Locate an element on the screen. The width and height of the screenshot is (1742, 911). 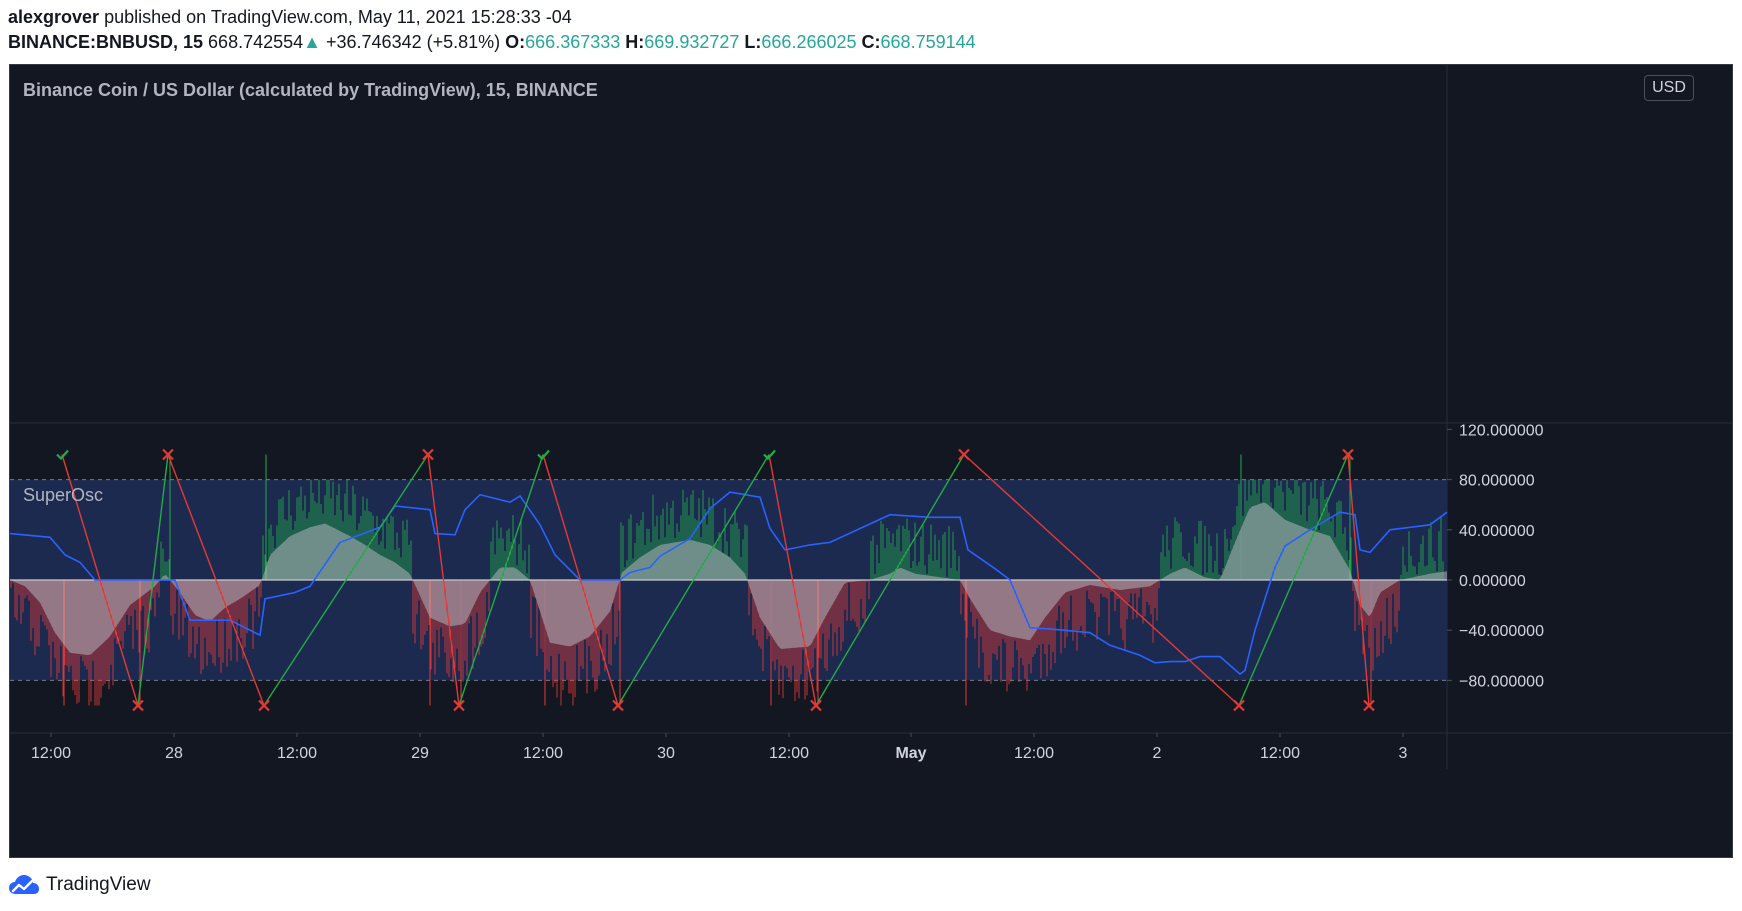
osc-tick-label: 120.000000 is located at coordinates (1501, 430).